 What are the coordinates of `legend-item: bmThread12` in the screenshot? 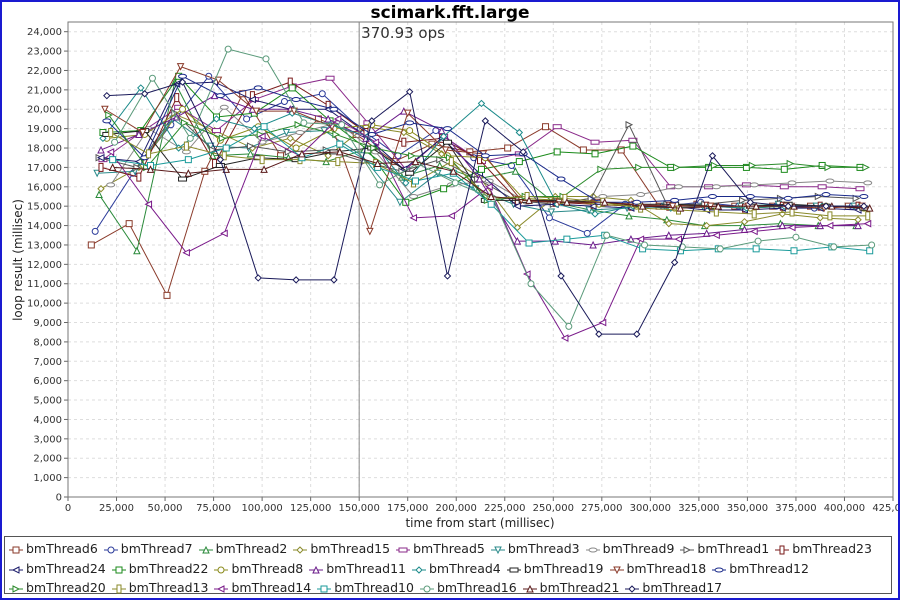 It's located at (760, 569).